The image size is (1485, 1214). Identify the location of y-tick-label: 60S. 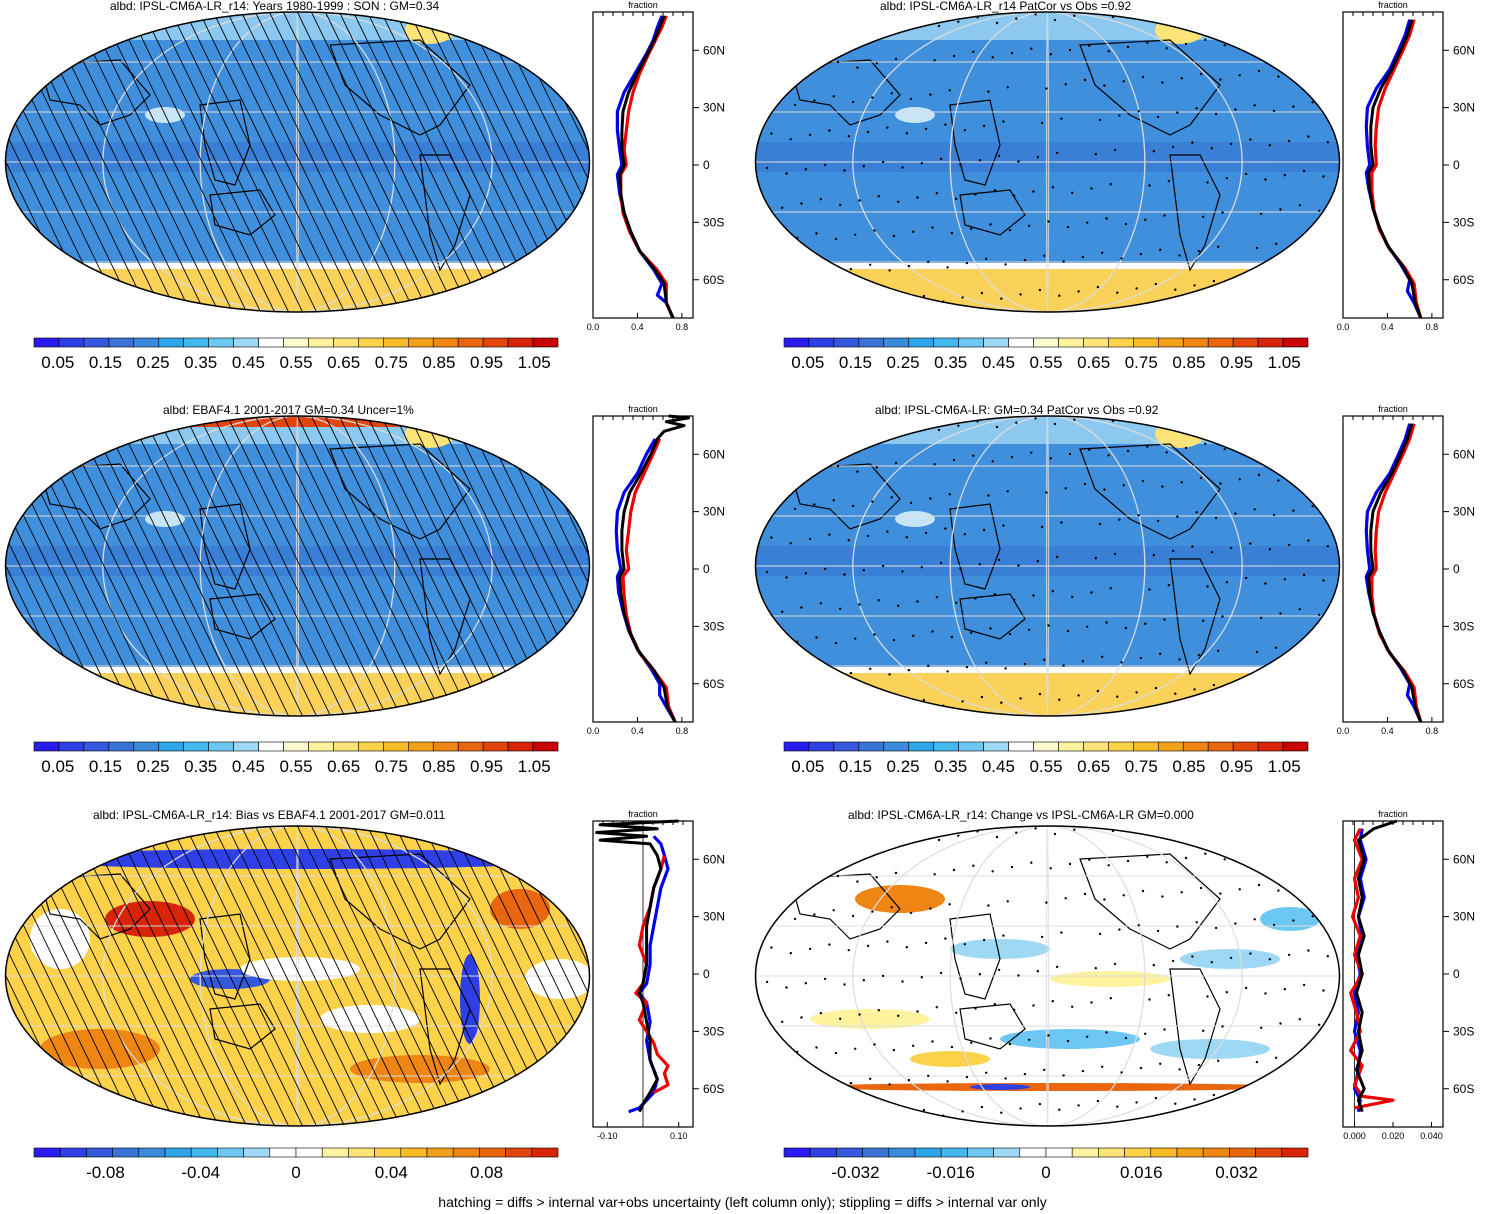
(713, 280).